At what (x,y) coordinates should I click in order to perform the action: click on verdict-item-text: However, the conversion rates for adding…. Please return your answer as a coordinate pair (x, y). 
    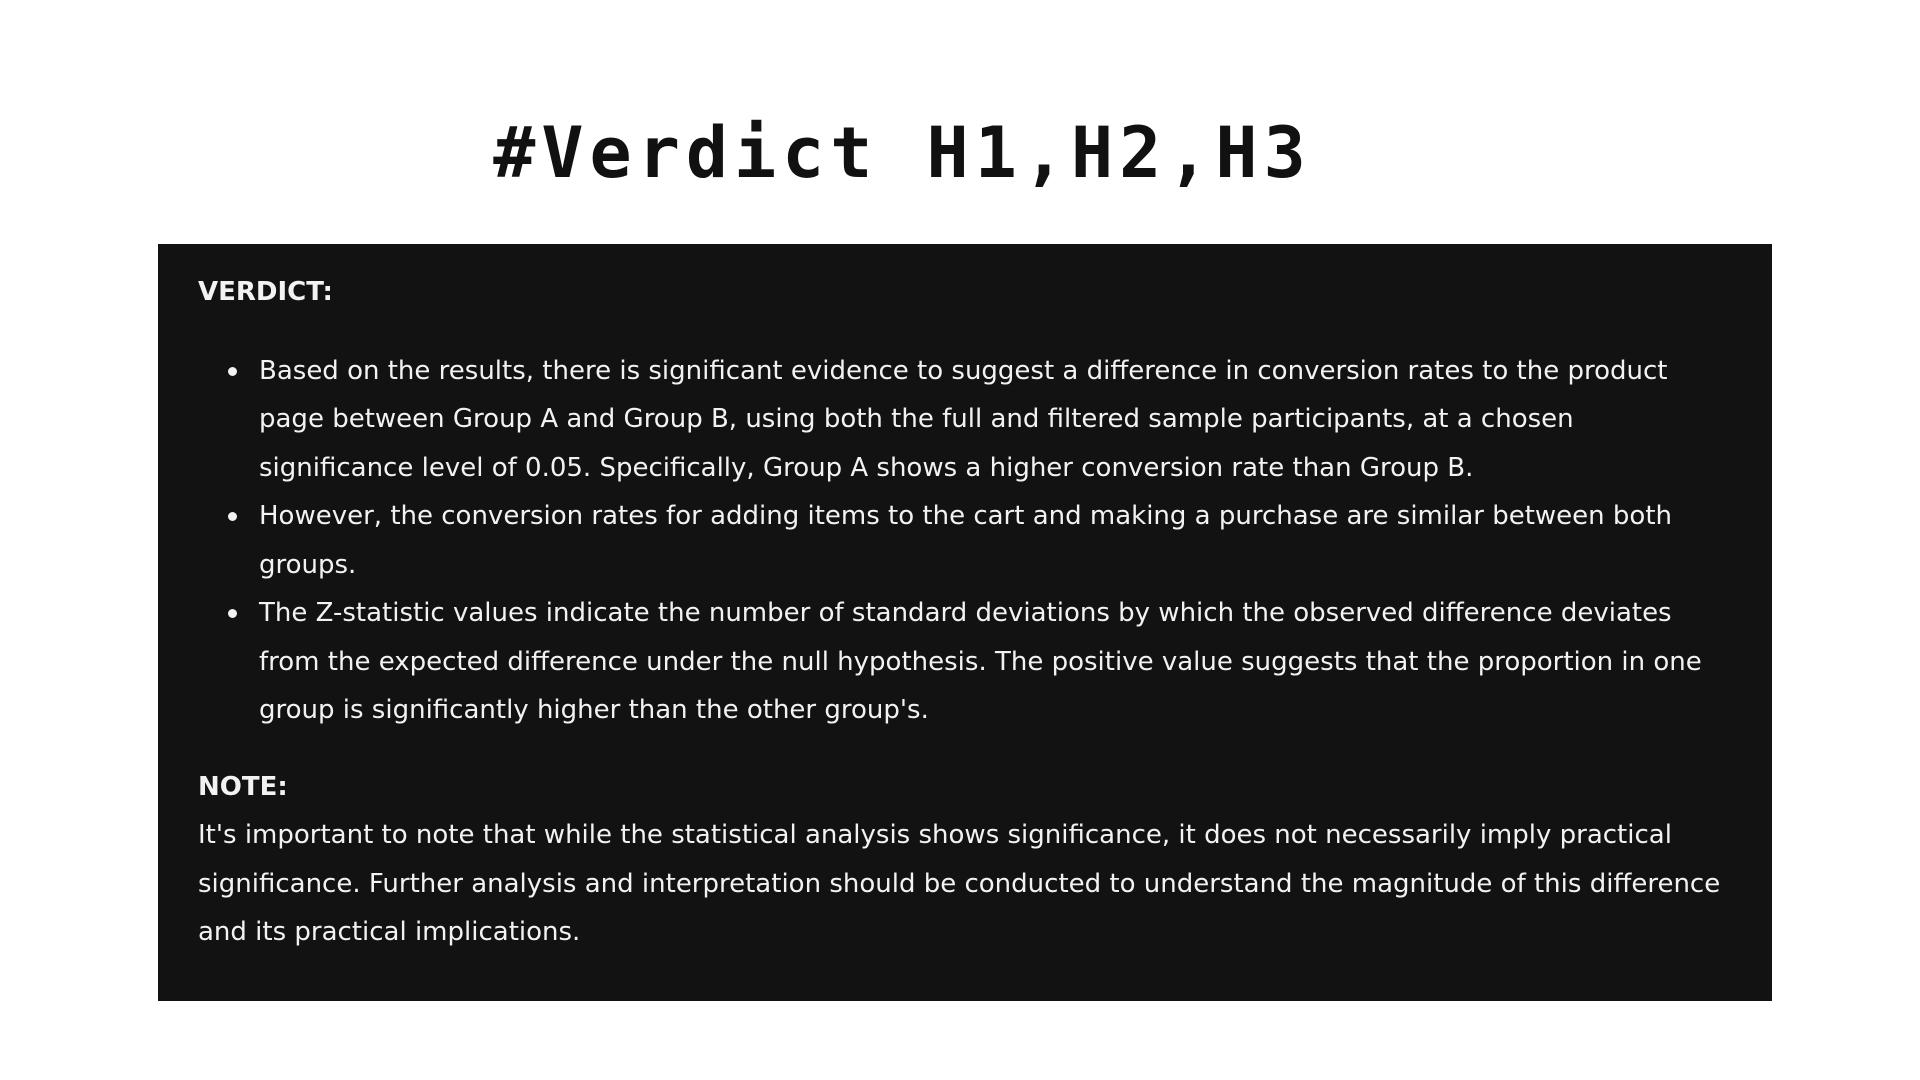
    Looking at the image, I should click on (966, 540).